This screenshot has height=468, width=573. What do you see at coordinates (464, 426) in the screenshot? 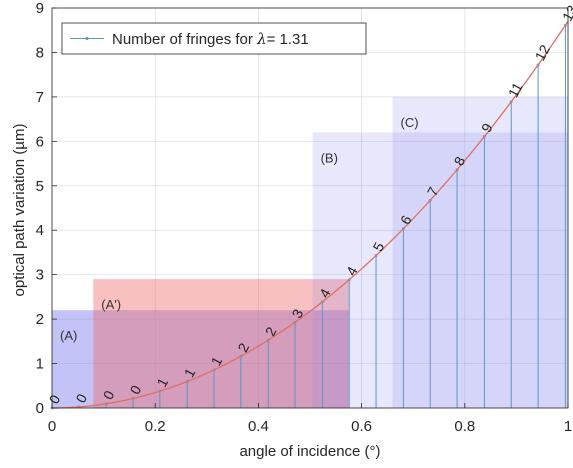
I see `x-tick-label: 0.8` at bounding box center [464, 426].